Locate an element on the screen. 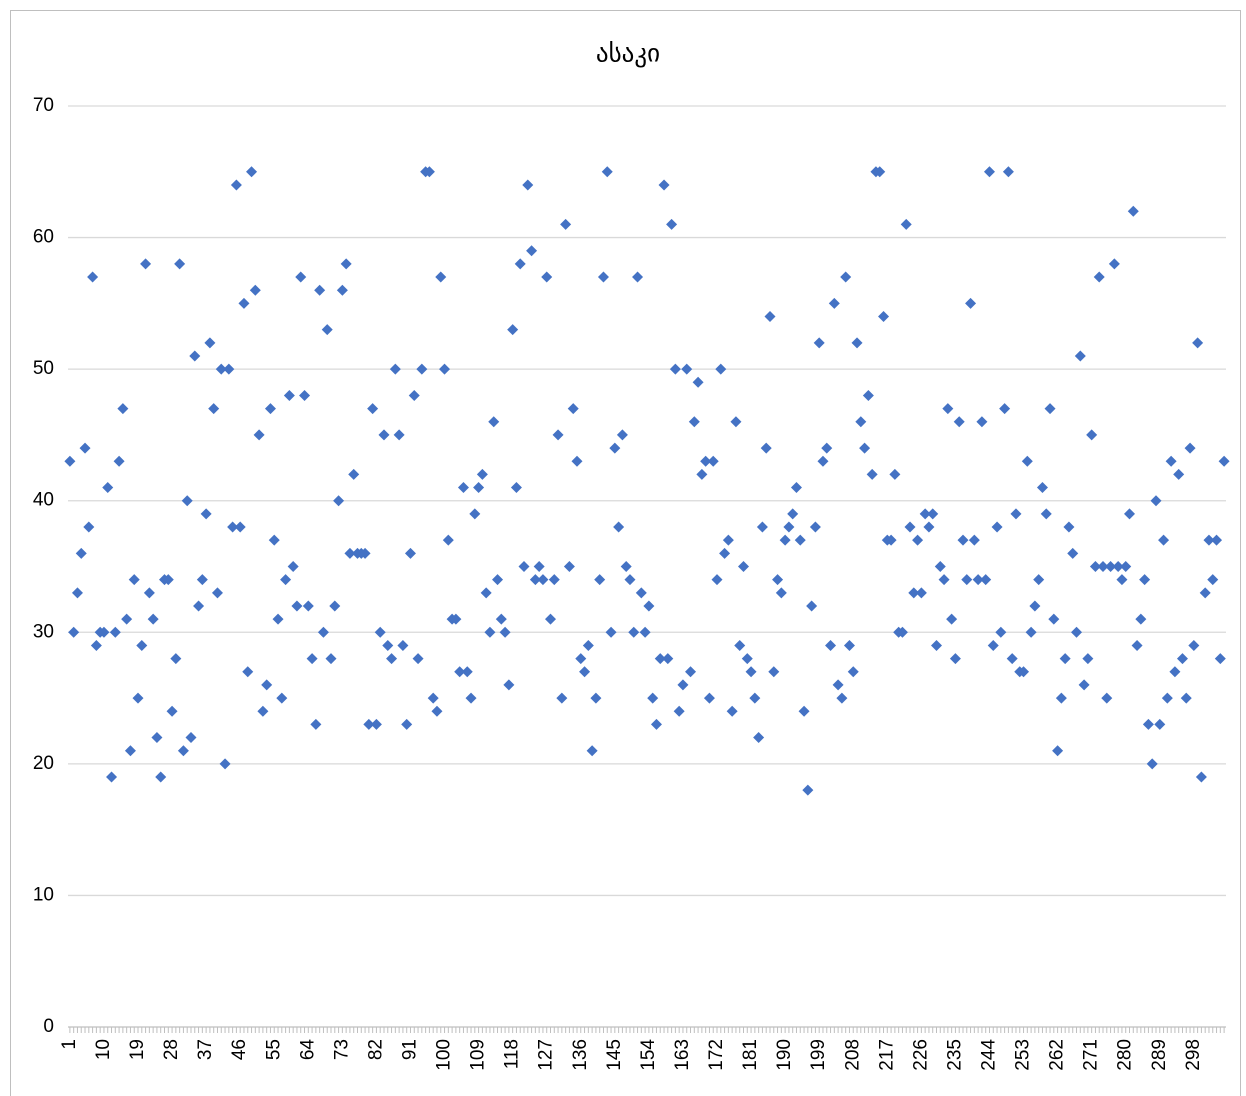 The image size is (1246, 1096). x-tick-label: 244 is located at coordinates (988, 1055).